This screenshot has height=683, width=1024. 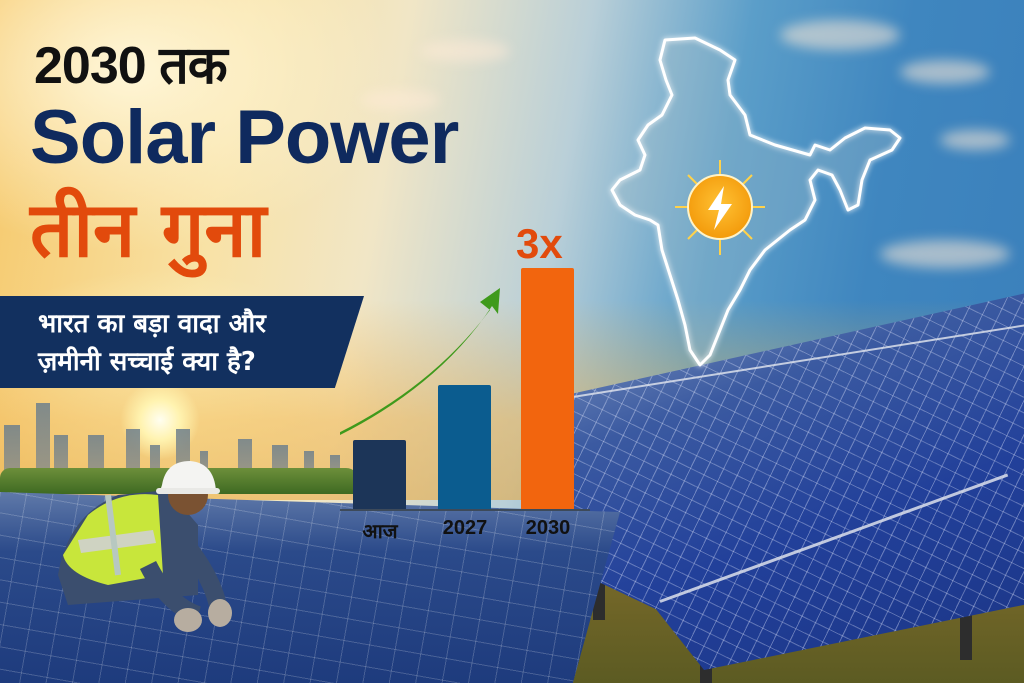 I want to click on headline-year: 2030 तक, so click(x=131, y=66).